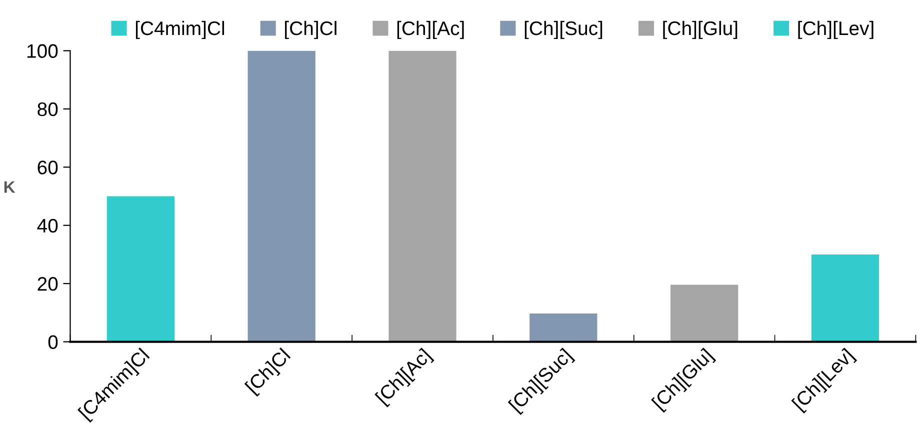 The height and width of the screenshot is (441, 924). Describe the element at coordinates (563, 30) in the screenshot. I see `legend-label: [Ch][Suc]` at that location.